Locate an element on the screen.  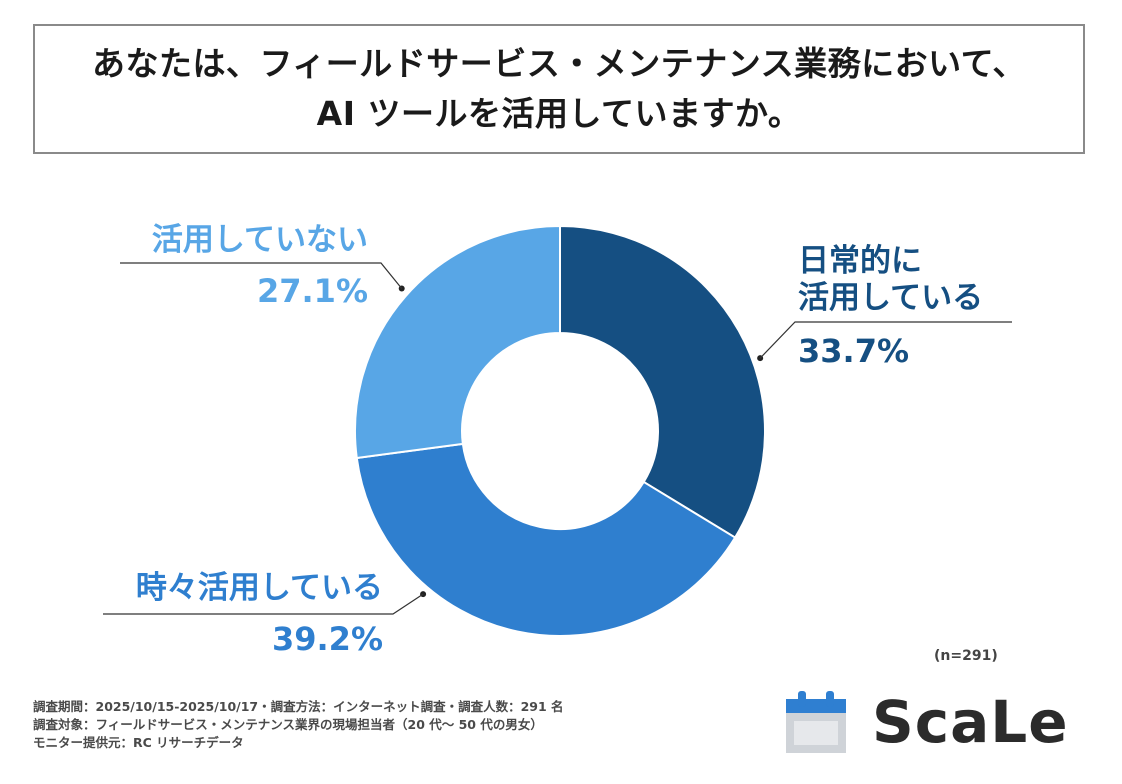
slice-value-2: 27.1% is located at coordinates (312, 291).